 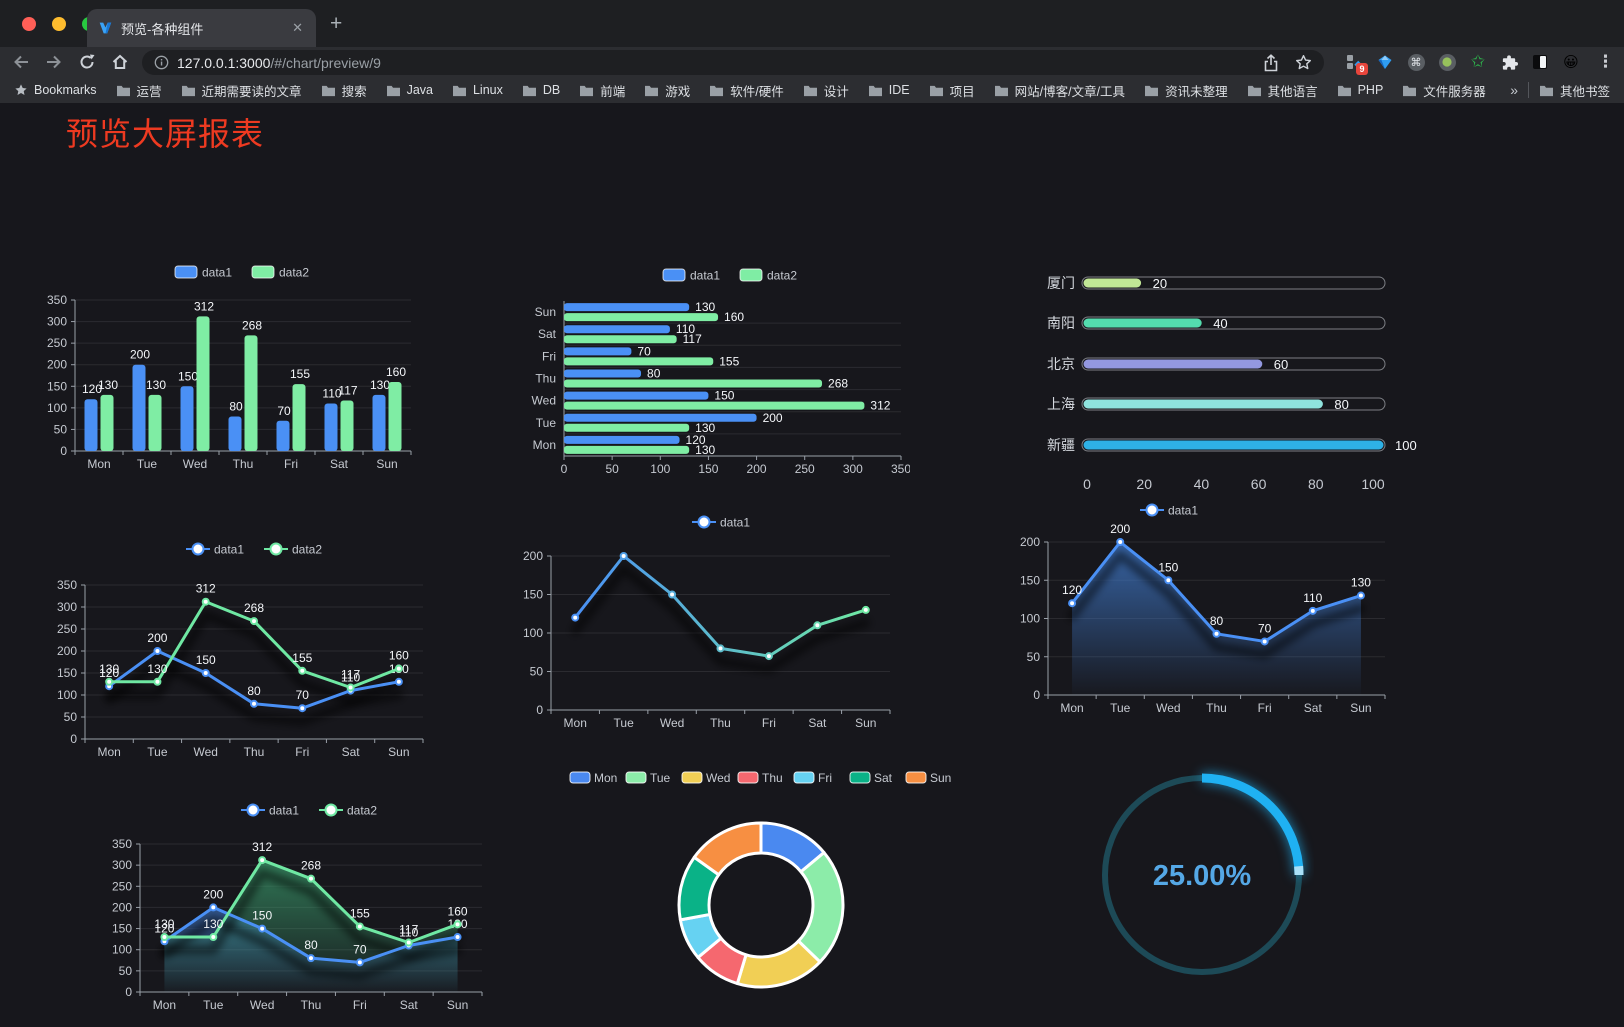 I want to click on svg-text: 268, so click(x=252, y=325).